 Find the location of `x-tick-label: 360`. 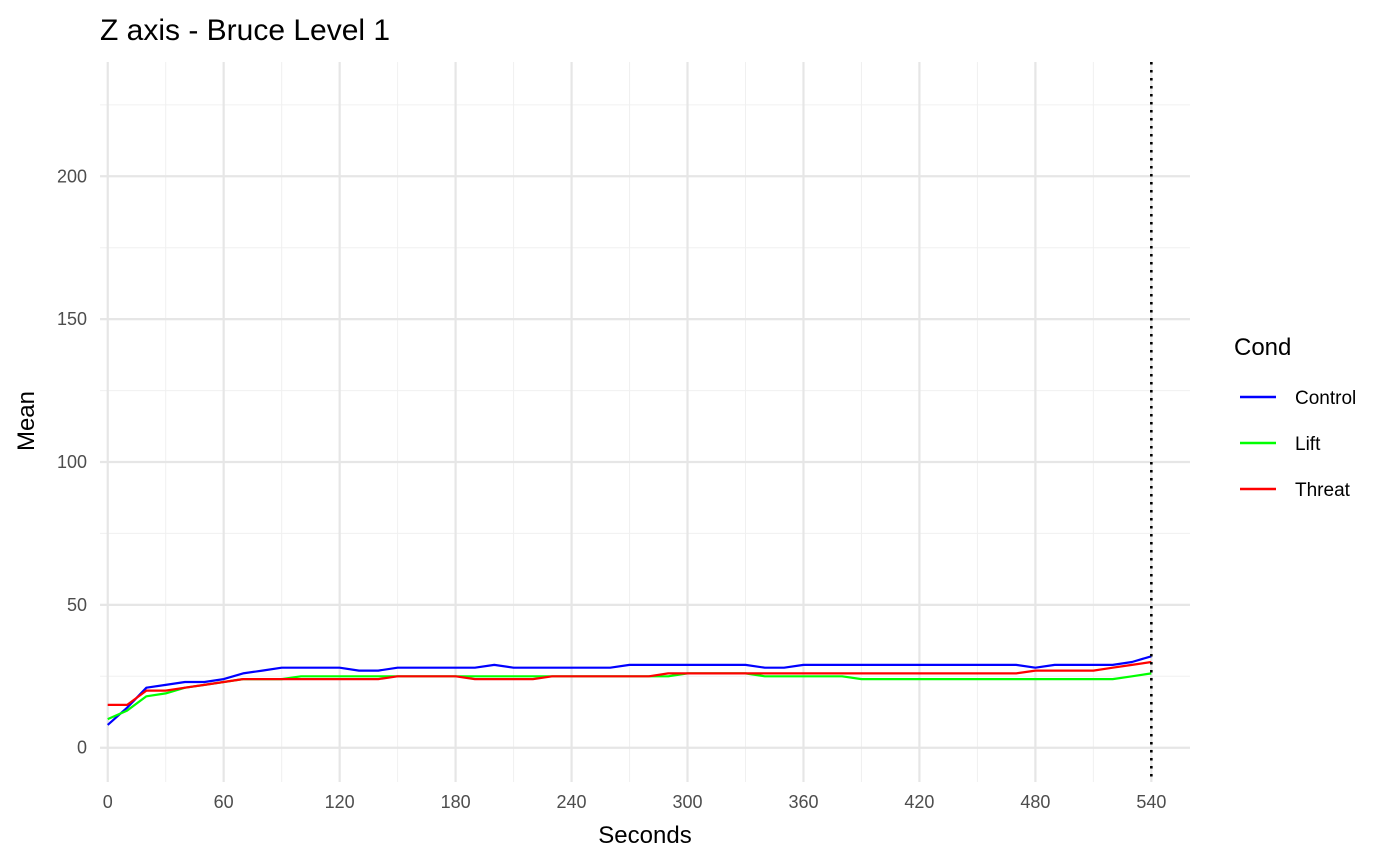

x-tick-label: 360 is located at coordinates (803, 802).